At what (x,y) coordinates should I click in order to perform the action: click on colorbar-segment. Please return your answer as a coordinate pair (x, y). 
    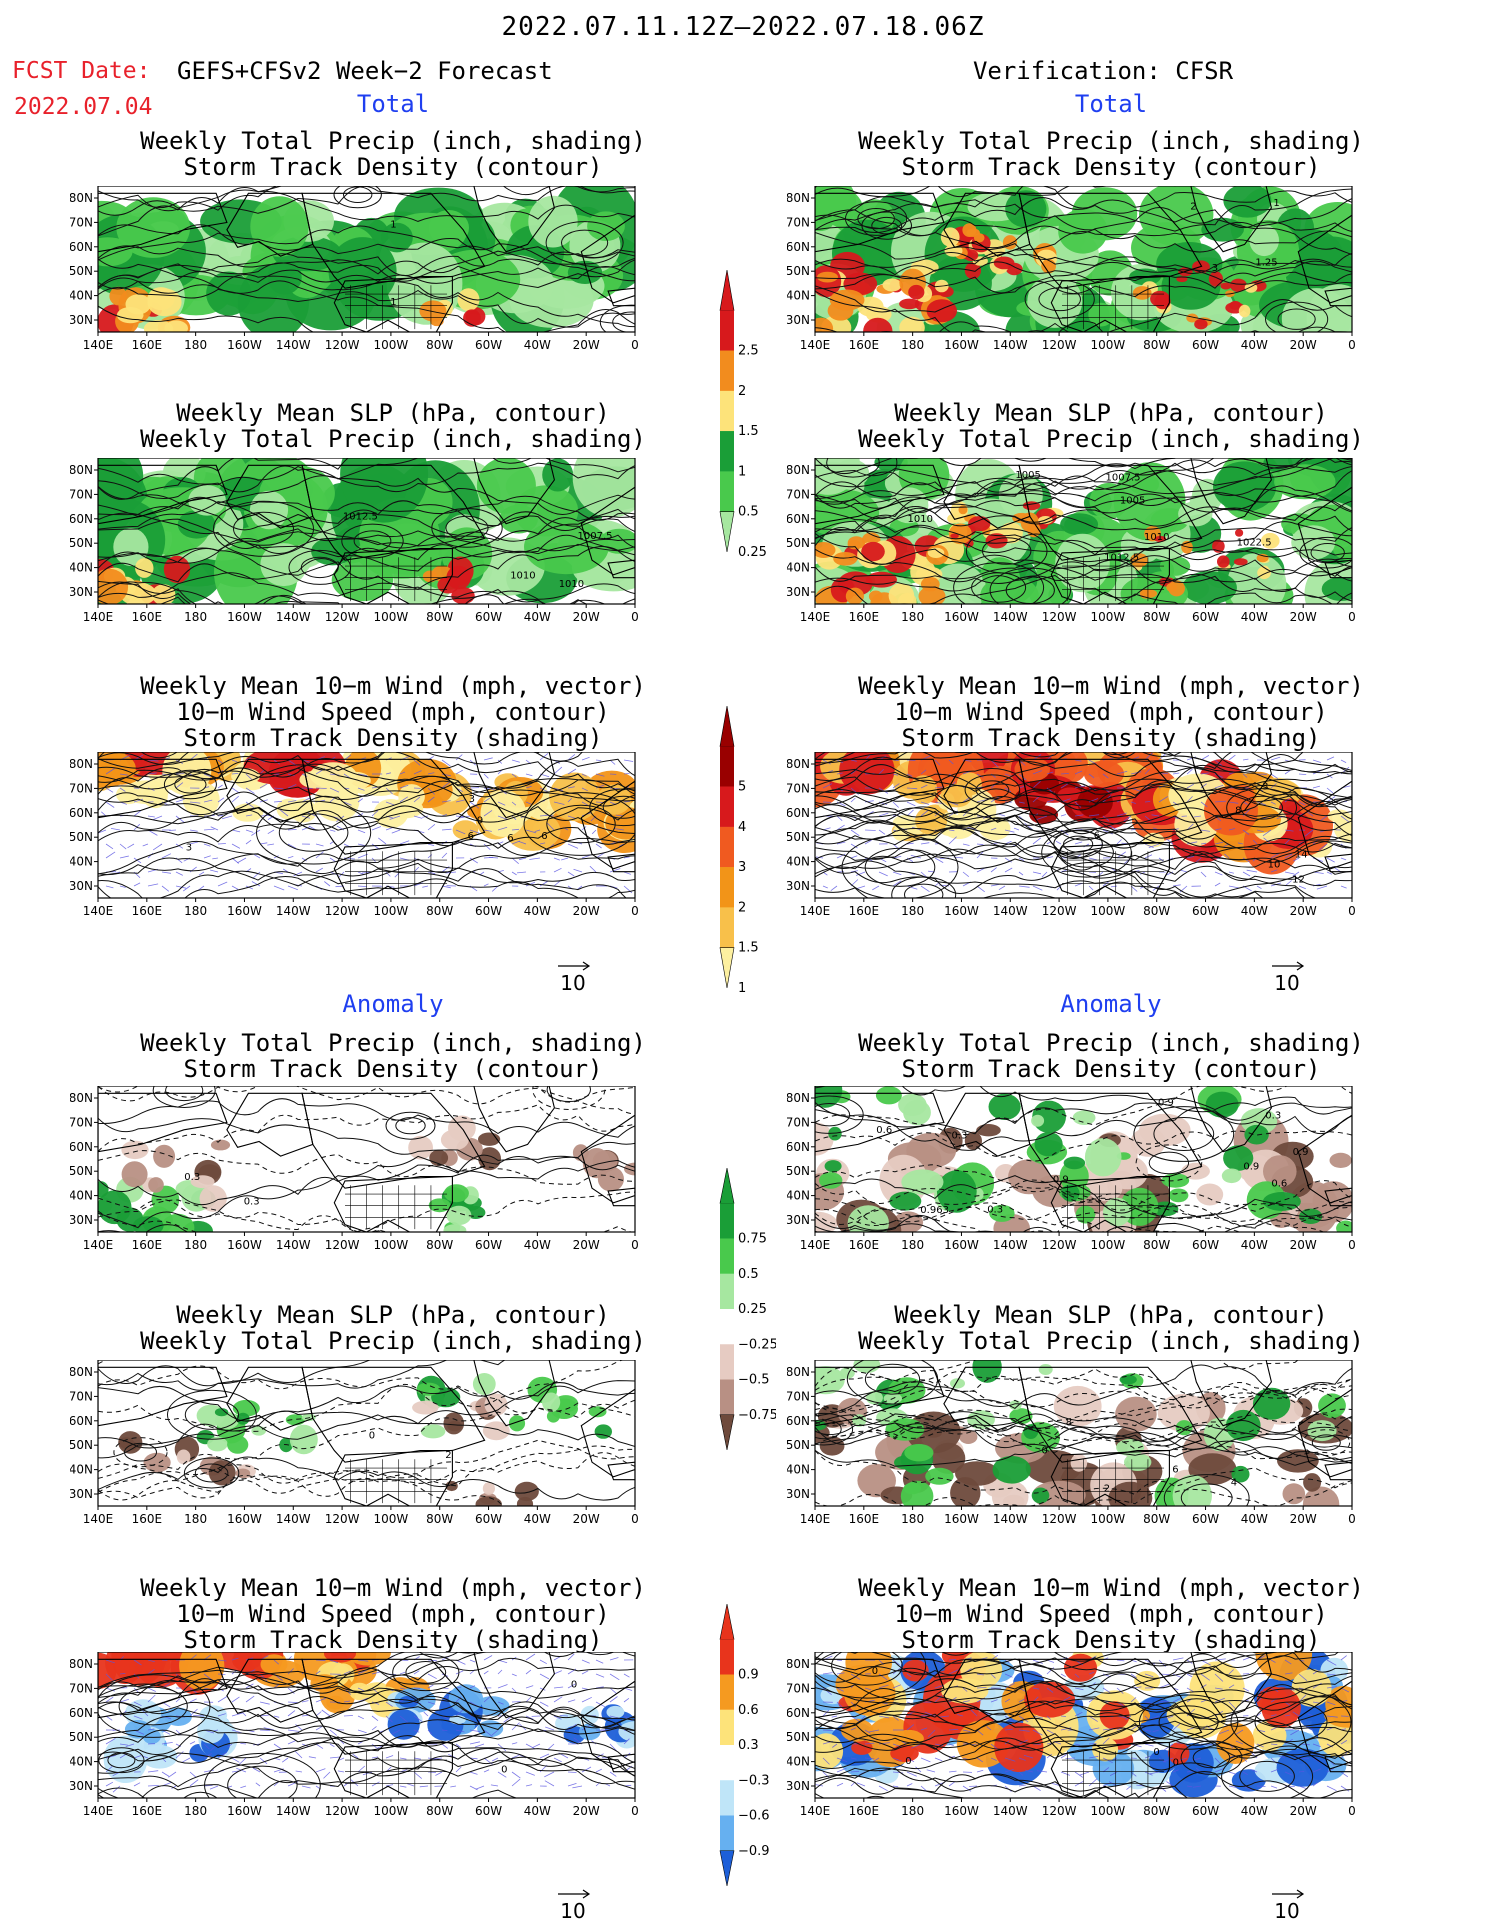
    Looking at the image, I should click on (727, 1362).